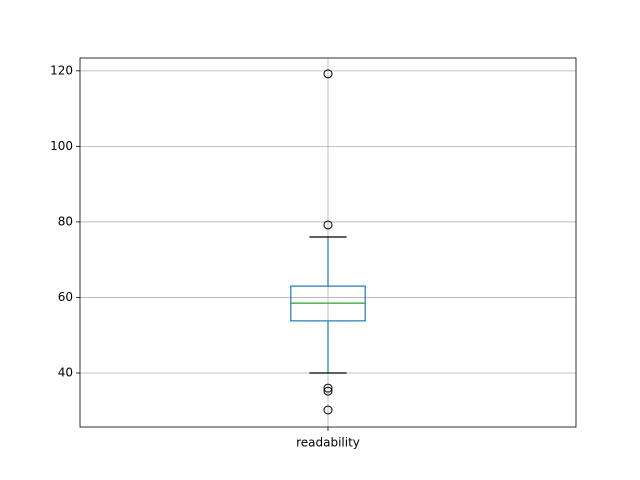 This screenshot has height=480, width=640. What do you see at coordinates (65, 221) in the screenshot?
I see `y-tick-label: 80` at bounding box center [65, 221].